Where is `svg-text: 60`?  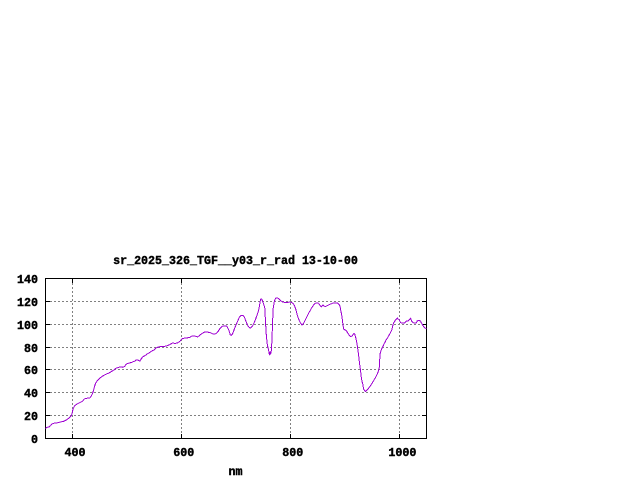
svg-text: 60 is located at coordinates (31, 371).